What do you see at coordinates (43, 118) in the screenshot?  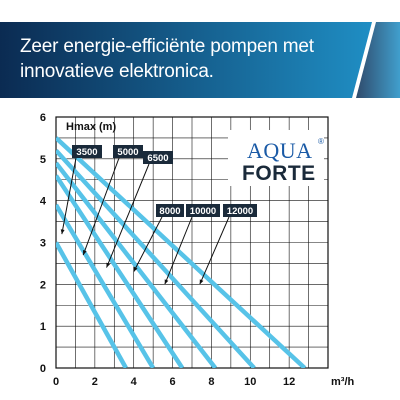 I see `y-tick-label: 6` at bounding box center [43, 118].